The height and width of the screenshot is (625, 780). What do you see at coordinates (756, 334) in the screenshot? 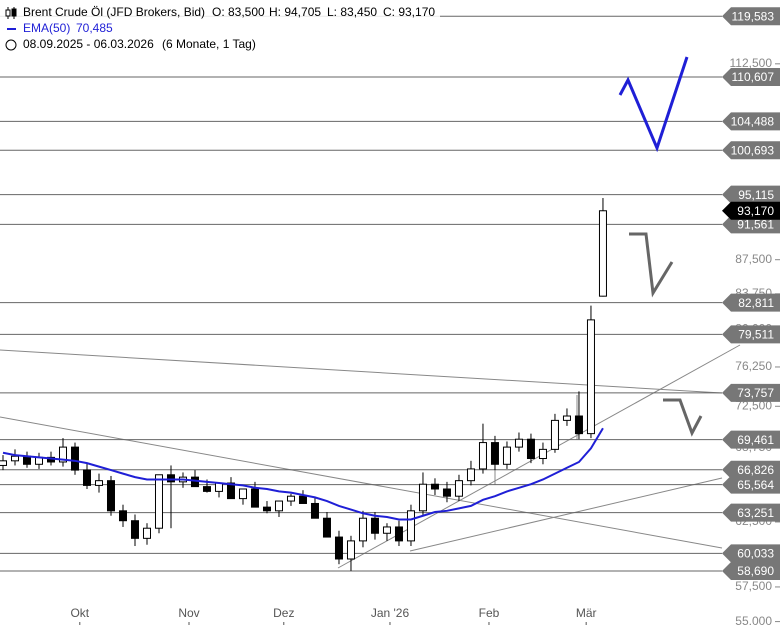
I see `level-label: 79,511` at bounding box center [756, 334].